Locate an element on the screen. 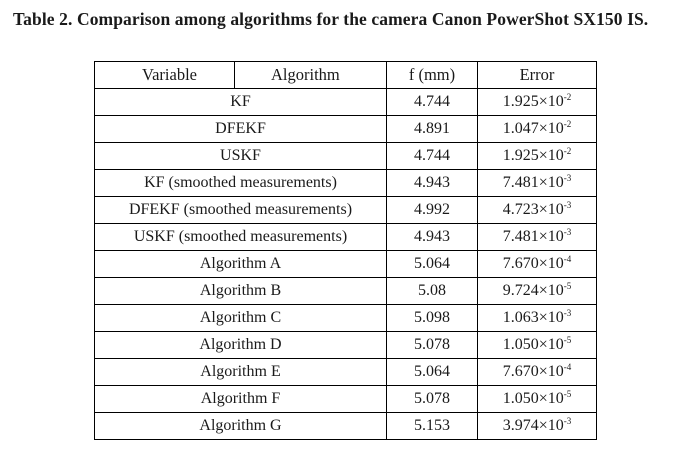 This screenshot has width=693, height=469. row-error-value: 1.047×10-2 is located at coordinates (537, 129).